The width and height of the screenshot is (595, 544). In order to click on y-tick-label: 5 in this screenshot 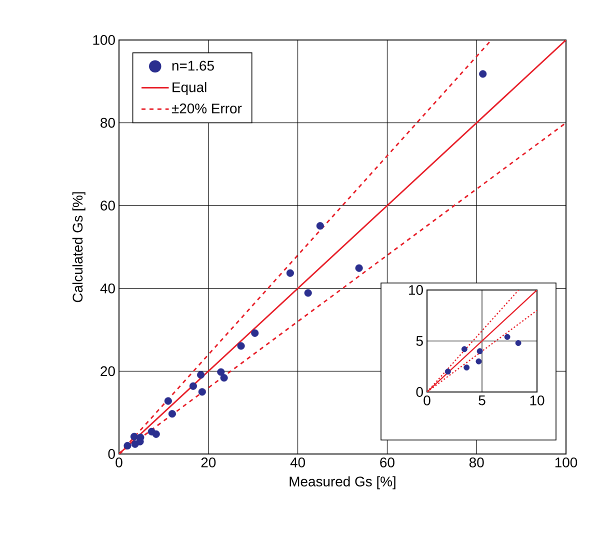, I will do `click(419, 341)`.